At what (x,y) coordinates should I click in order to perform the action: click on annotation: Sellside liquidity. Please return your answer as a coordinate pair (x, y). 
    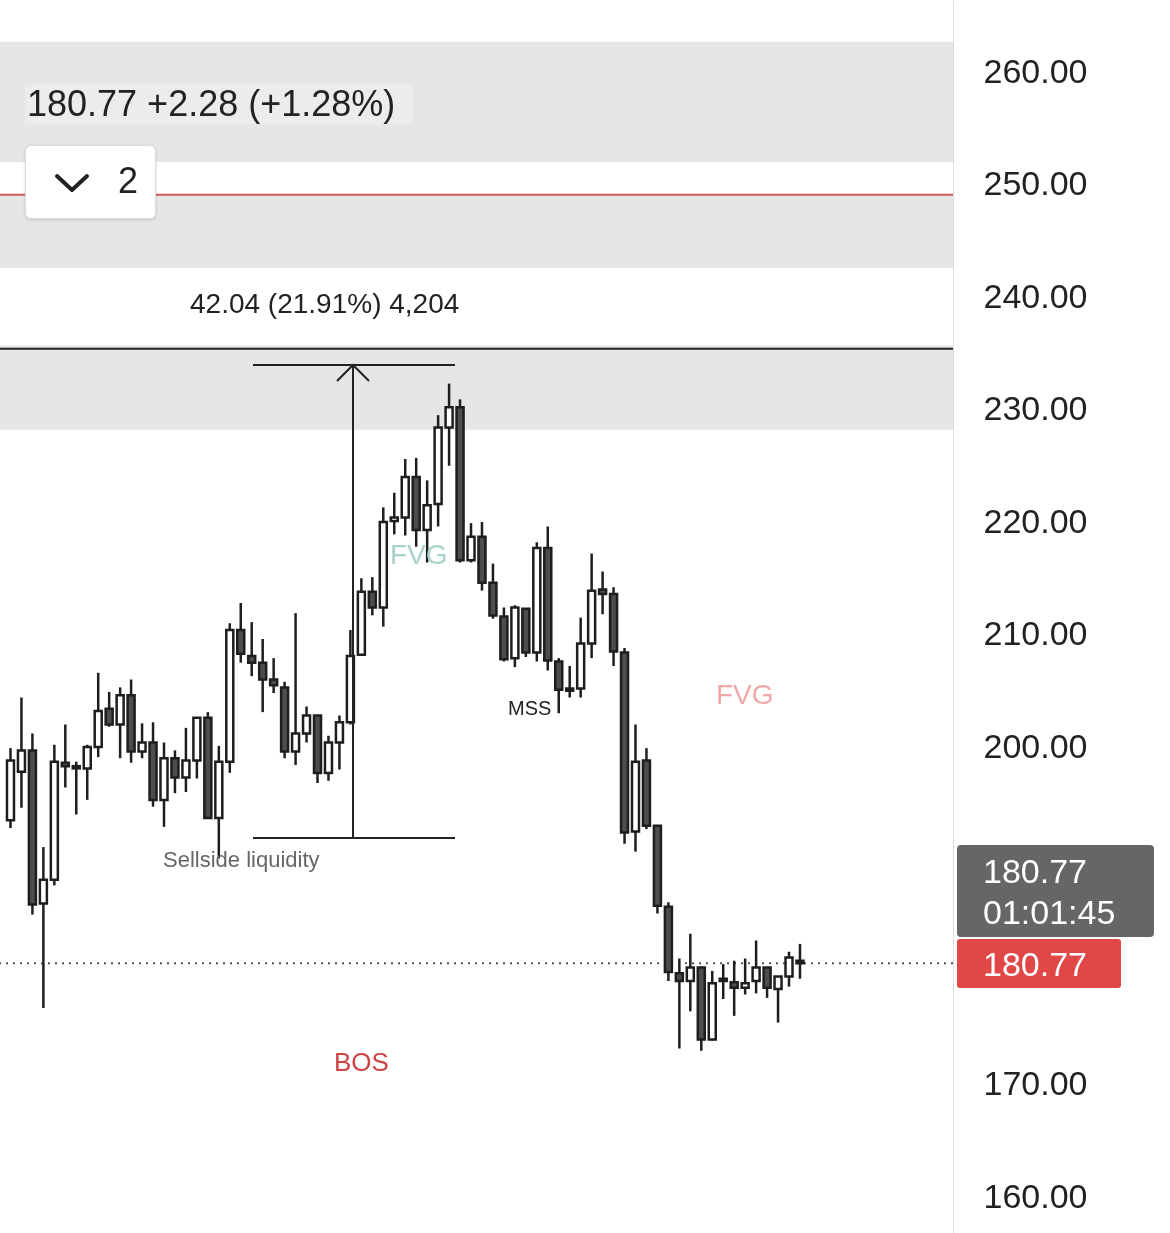
    Looking at the image, I should click on (241, 859).